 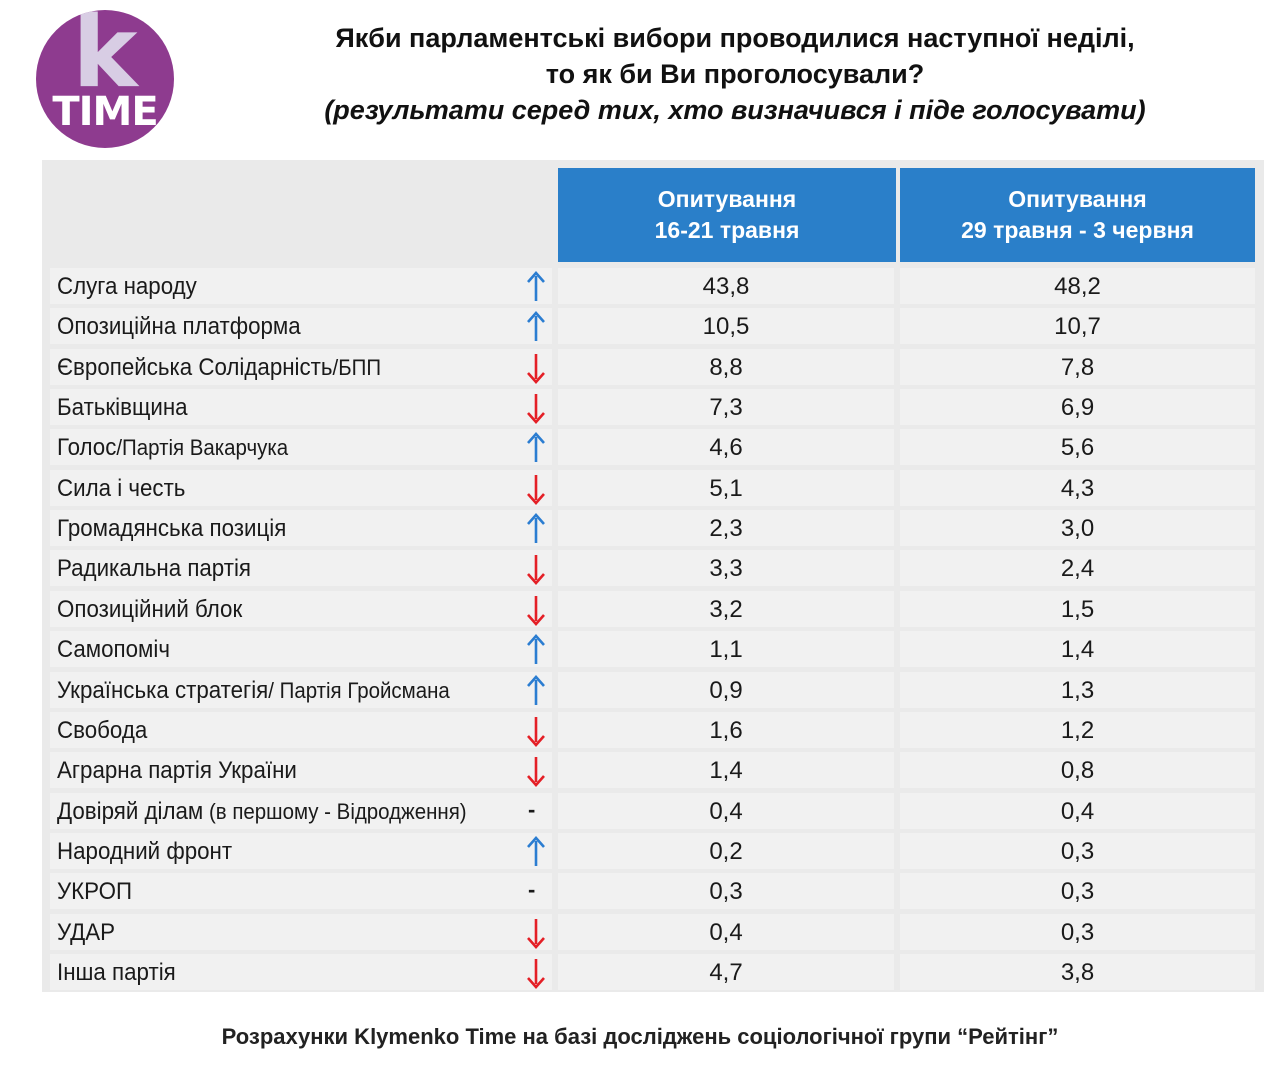 I want to click on value-poll-1: 4,7, so click(x=726, y=972).